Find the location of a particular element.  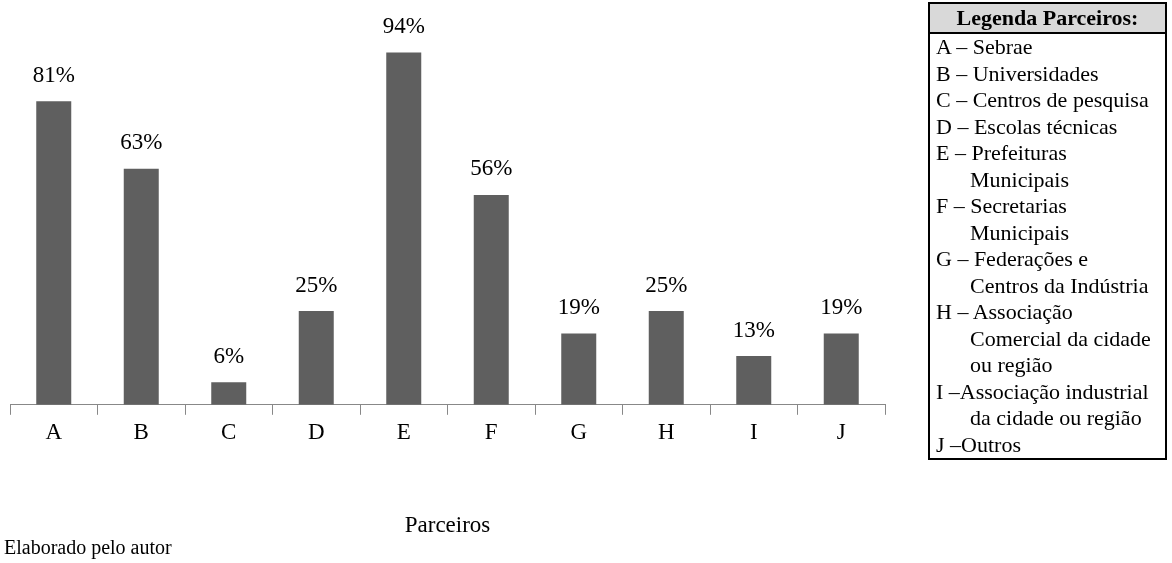

data-label: 94% is located at coordinates (403, 26).